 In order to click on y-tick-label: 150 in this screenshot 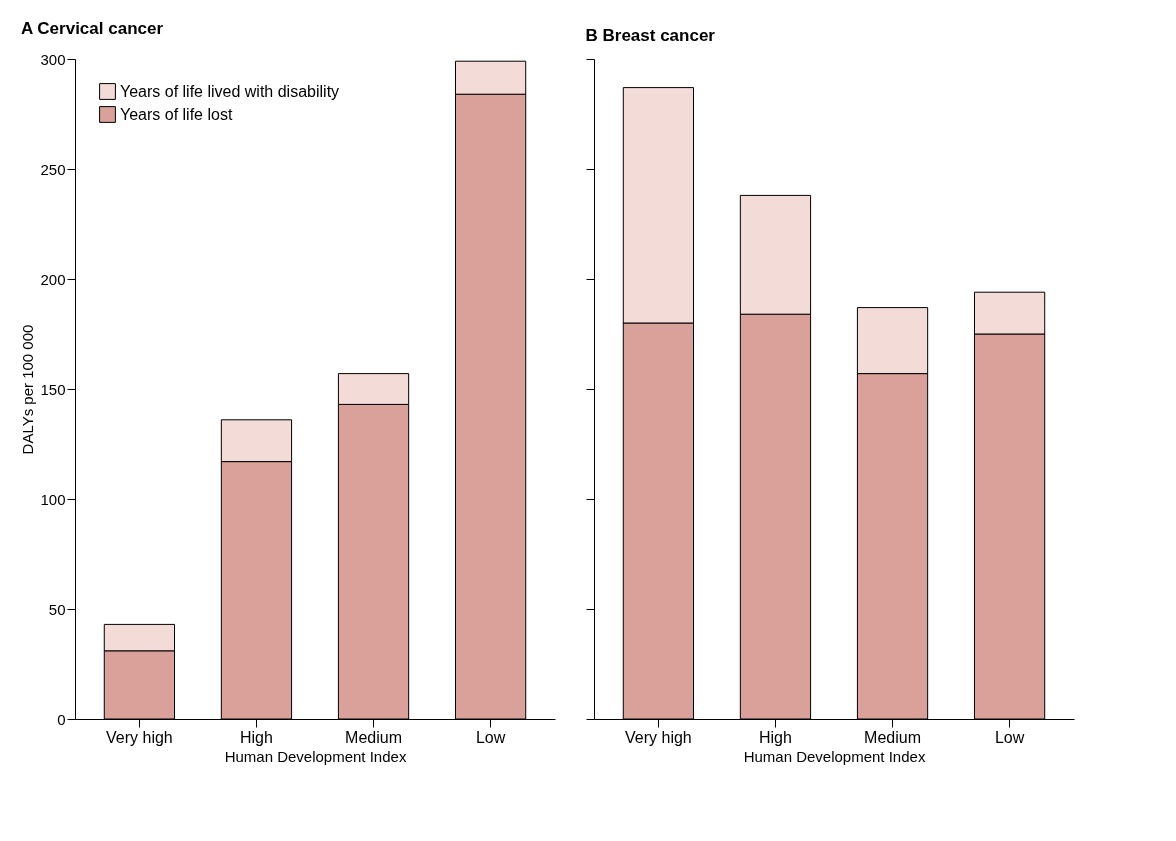, I will do `click(53, 389)`.